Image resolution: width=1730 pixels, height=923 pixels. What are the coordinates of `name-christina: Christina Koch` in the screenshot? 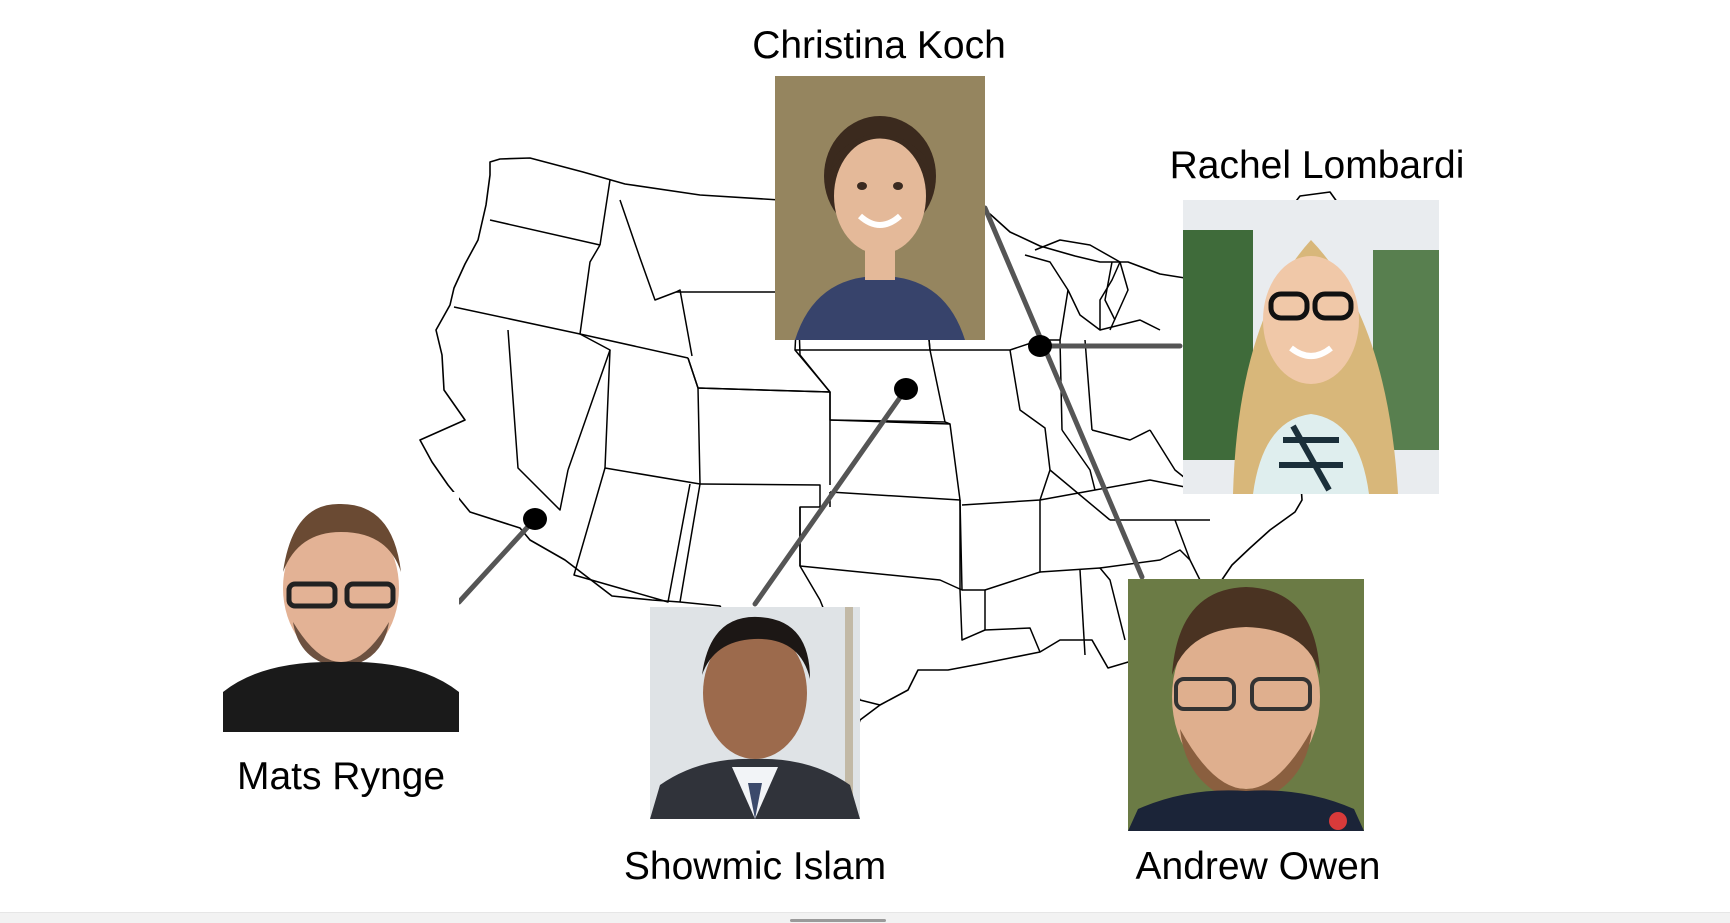 It's located at (879, 45).